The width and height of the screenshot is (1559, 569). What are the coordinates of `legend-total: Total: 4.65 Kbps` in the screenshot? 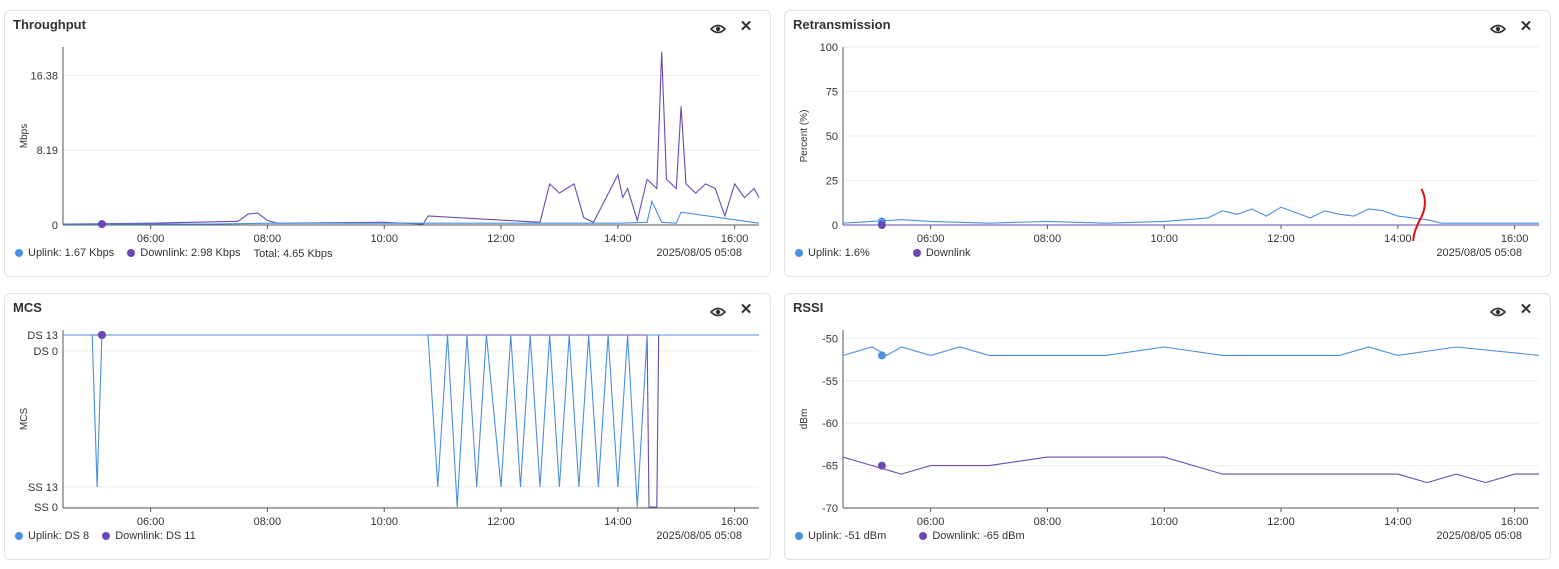 It's located at (293, 254).